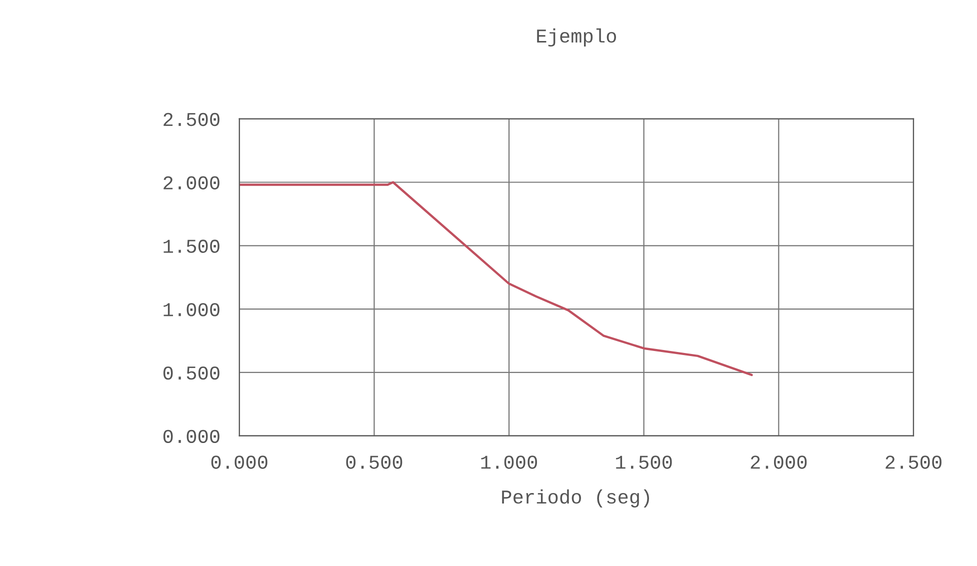 The height and width of the screenshot is (566, 977). What do you see at coordinates (192, 246) in the screenshot?
I see `y-tick-label: 1.500` at bounding box center [192, 246].